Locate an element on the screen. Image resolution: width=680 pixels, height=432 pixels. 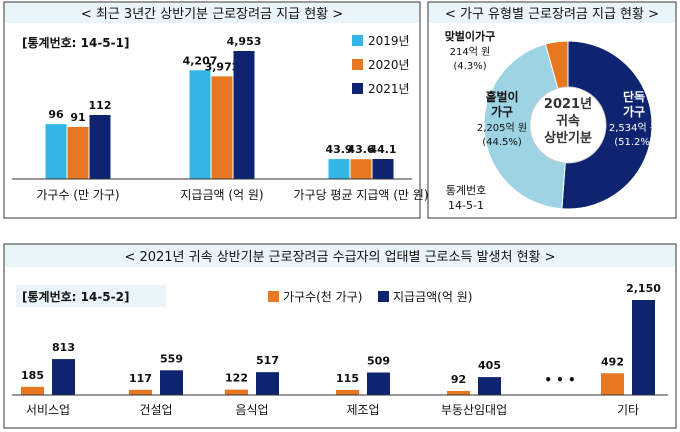
bottom-bar-label-1-0: 117 is located at coordinates (140, 378).